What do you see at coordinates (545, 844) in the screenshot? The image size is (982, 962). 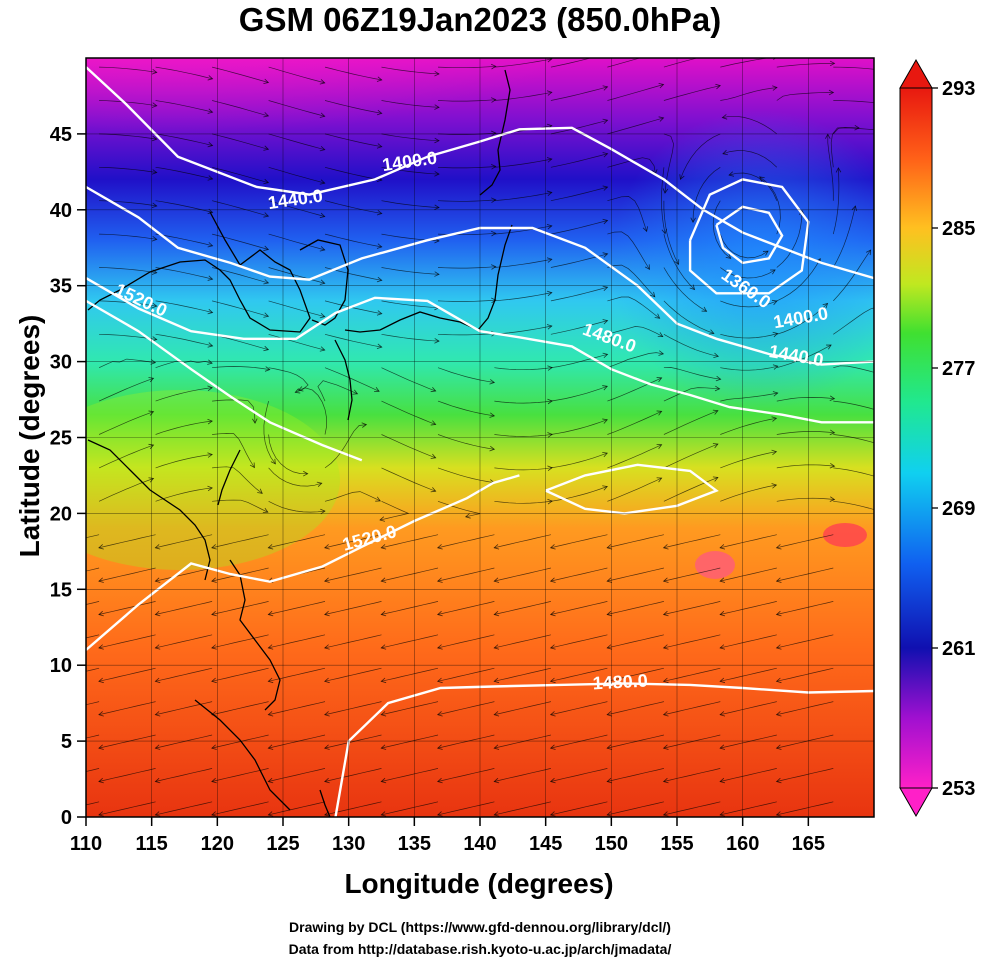 I see `x-tick-label: 145` at bounding box center [545, 844].